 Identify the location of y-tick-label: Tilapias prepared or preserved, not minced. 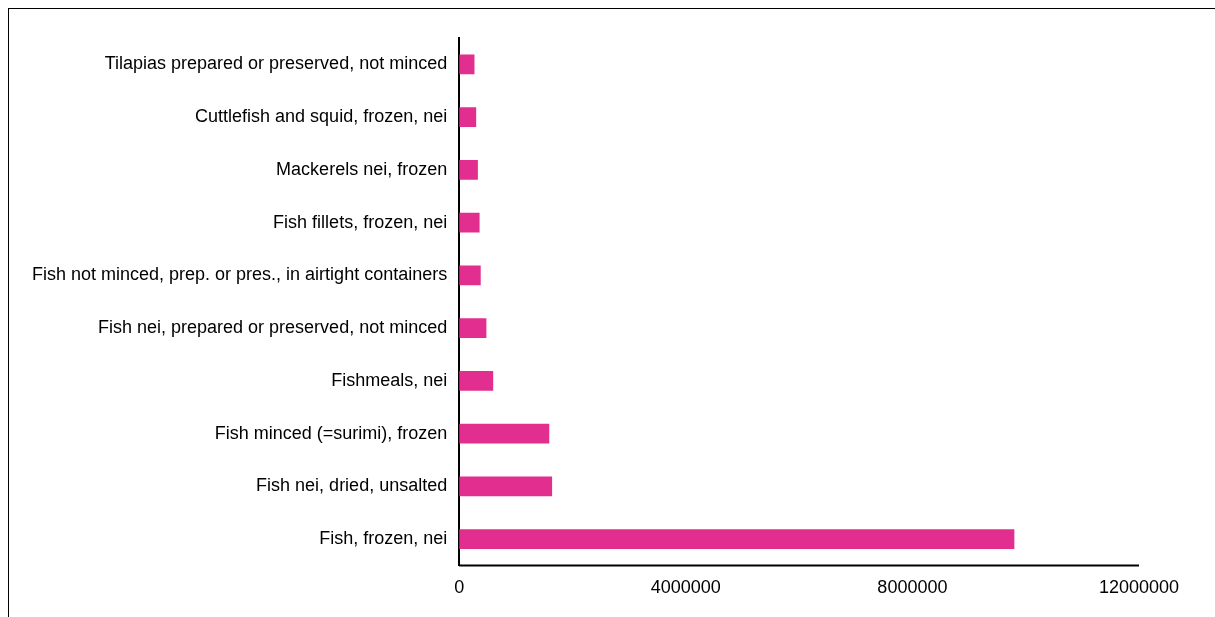
(276, 63).